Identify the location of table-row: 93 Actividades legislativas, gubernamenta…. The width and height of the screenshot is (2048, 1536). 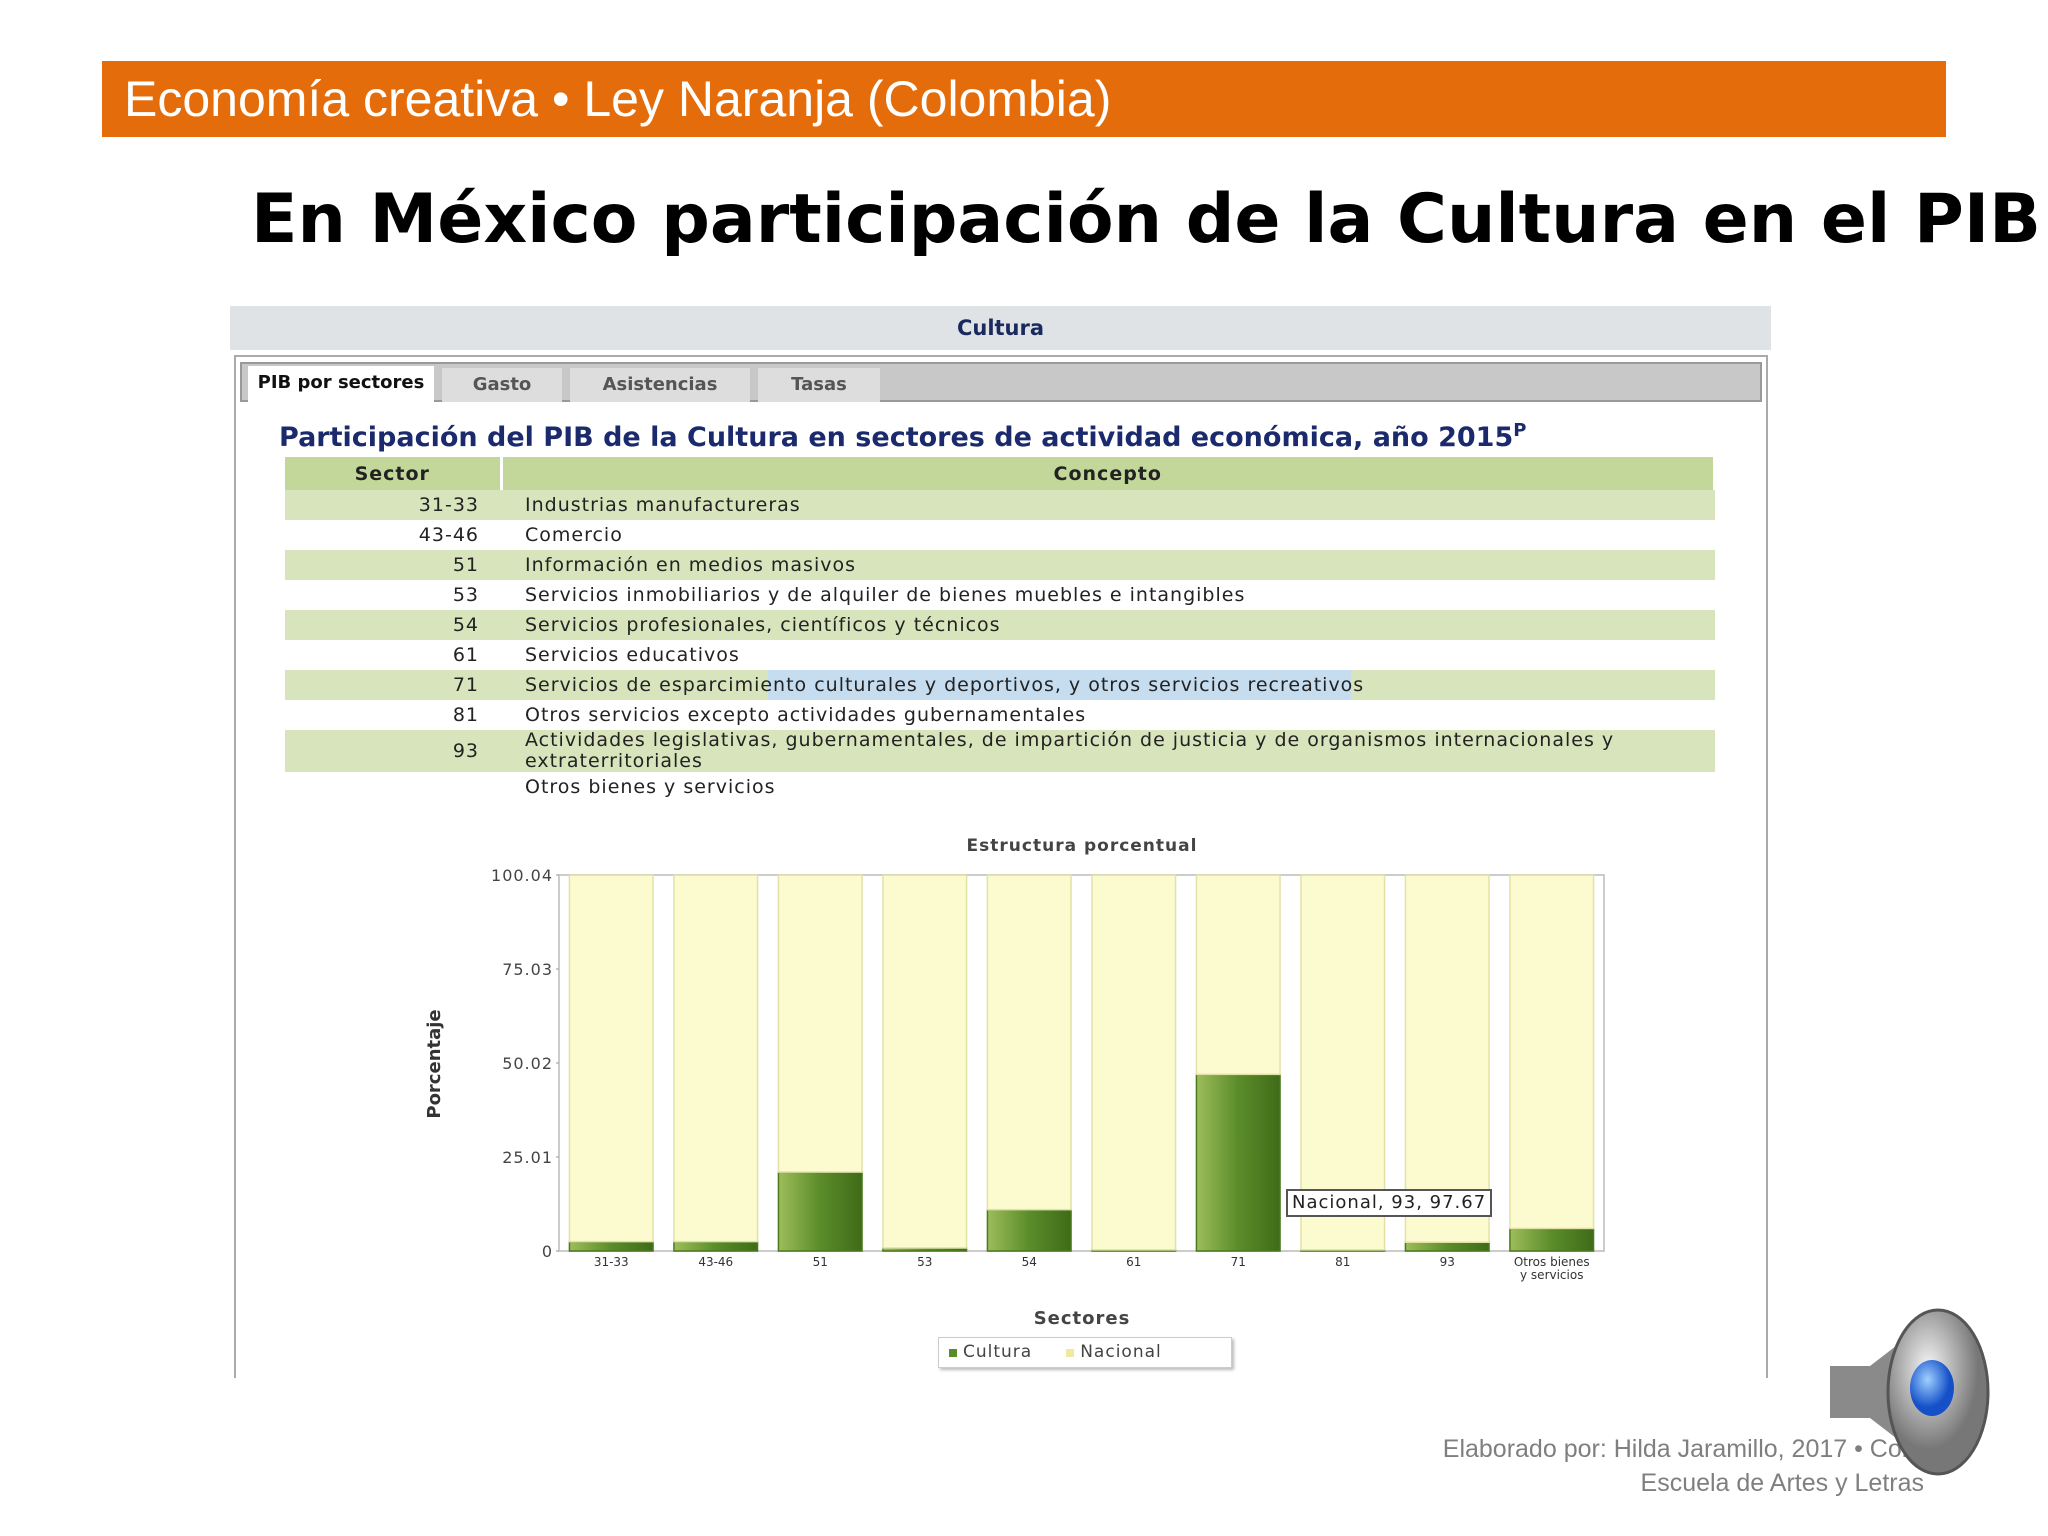
(1000, 751).